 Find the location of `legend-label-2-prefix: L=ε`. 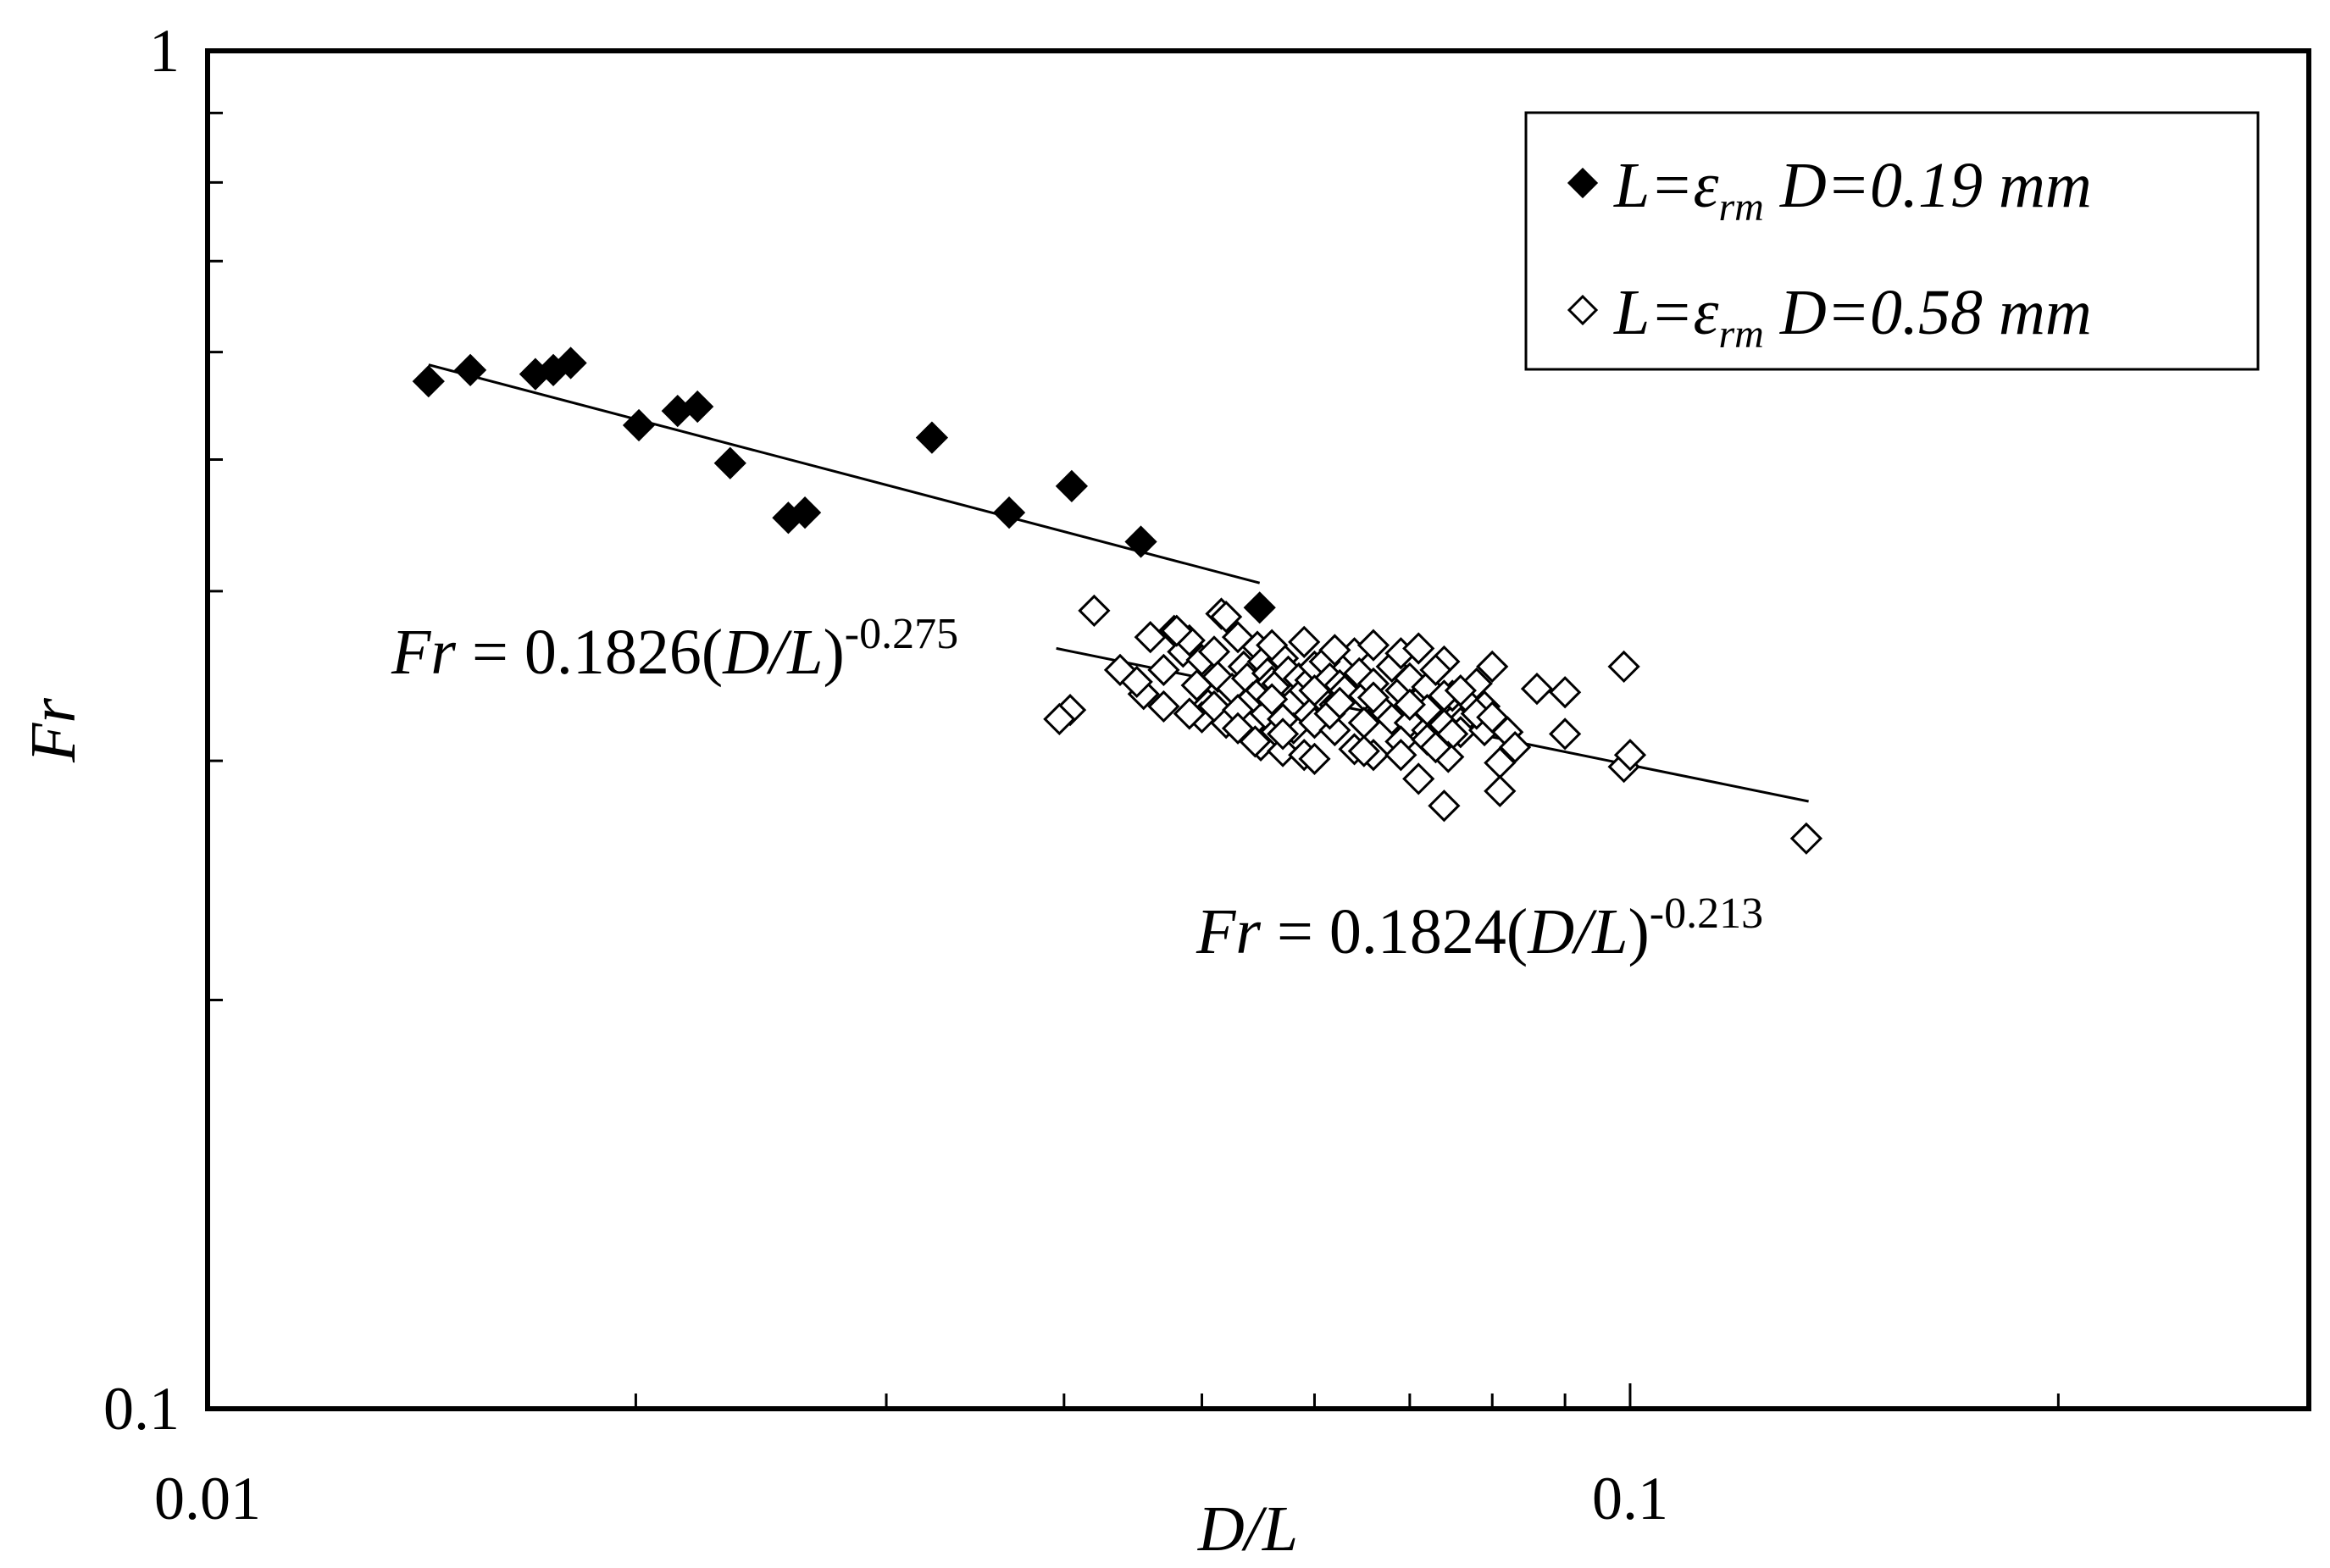

legend-label-2-prefix: L=ε is located at coordinates (1666, 312).